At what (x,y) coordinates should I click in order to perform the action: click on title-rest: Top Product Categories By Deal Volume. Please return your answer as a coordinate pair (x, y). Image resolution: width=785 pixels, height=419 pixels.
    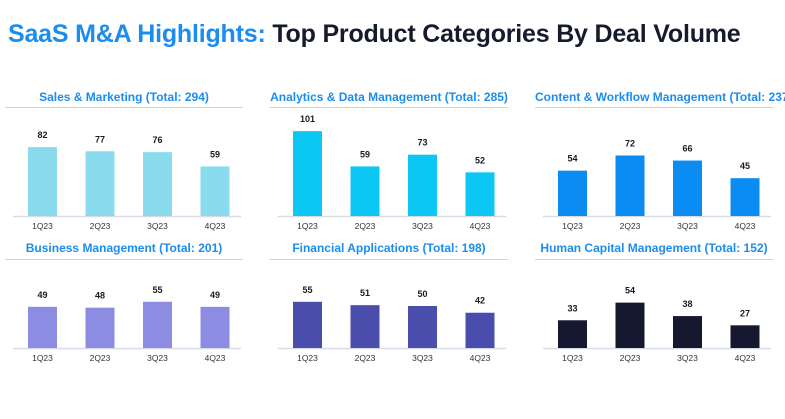
    Looking at the image, I should click on (506, 34).